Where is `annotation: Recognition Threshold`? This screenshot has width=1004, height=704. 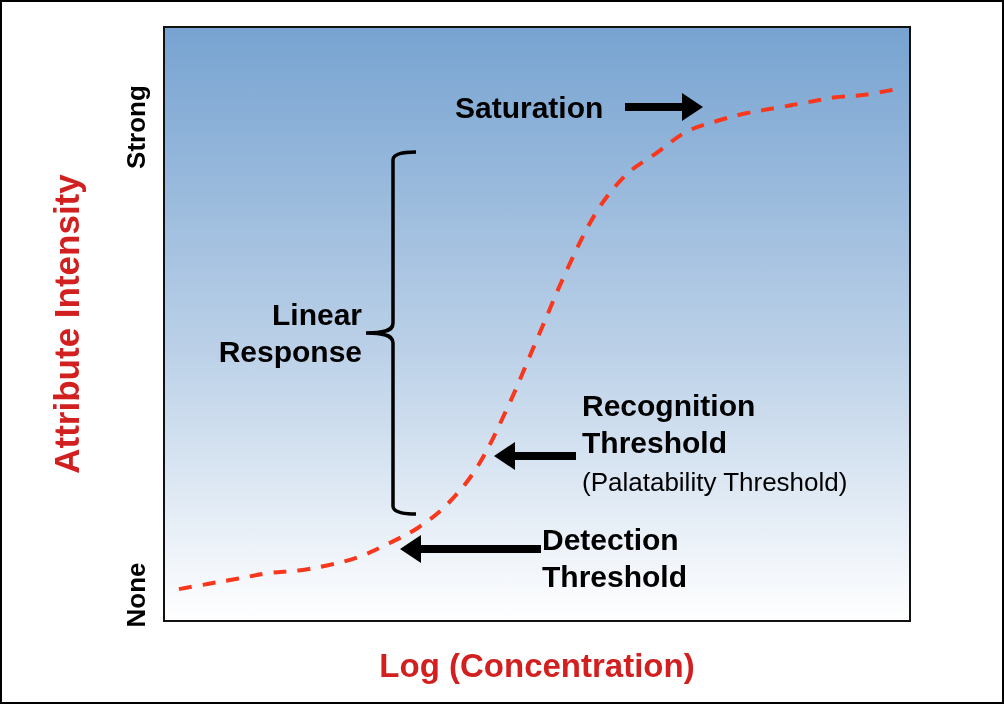
annotation: Recognition Threshold is located at coordinates (669, 424).